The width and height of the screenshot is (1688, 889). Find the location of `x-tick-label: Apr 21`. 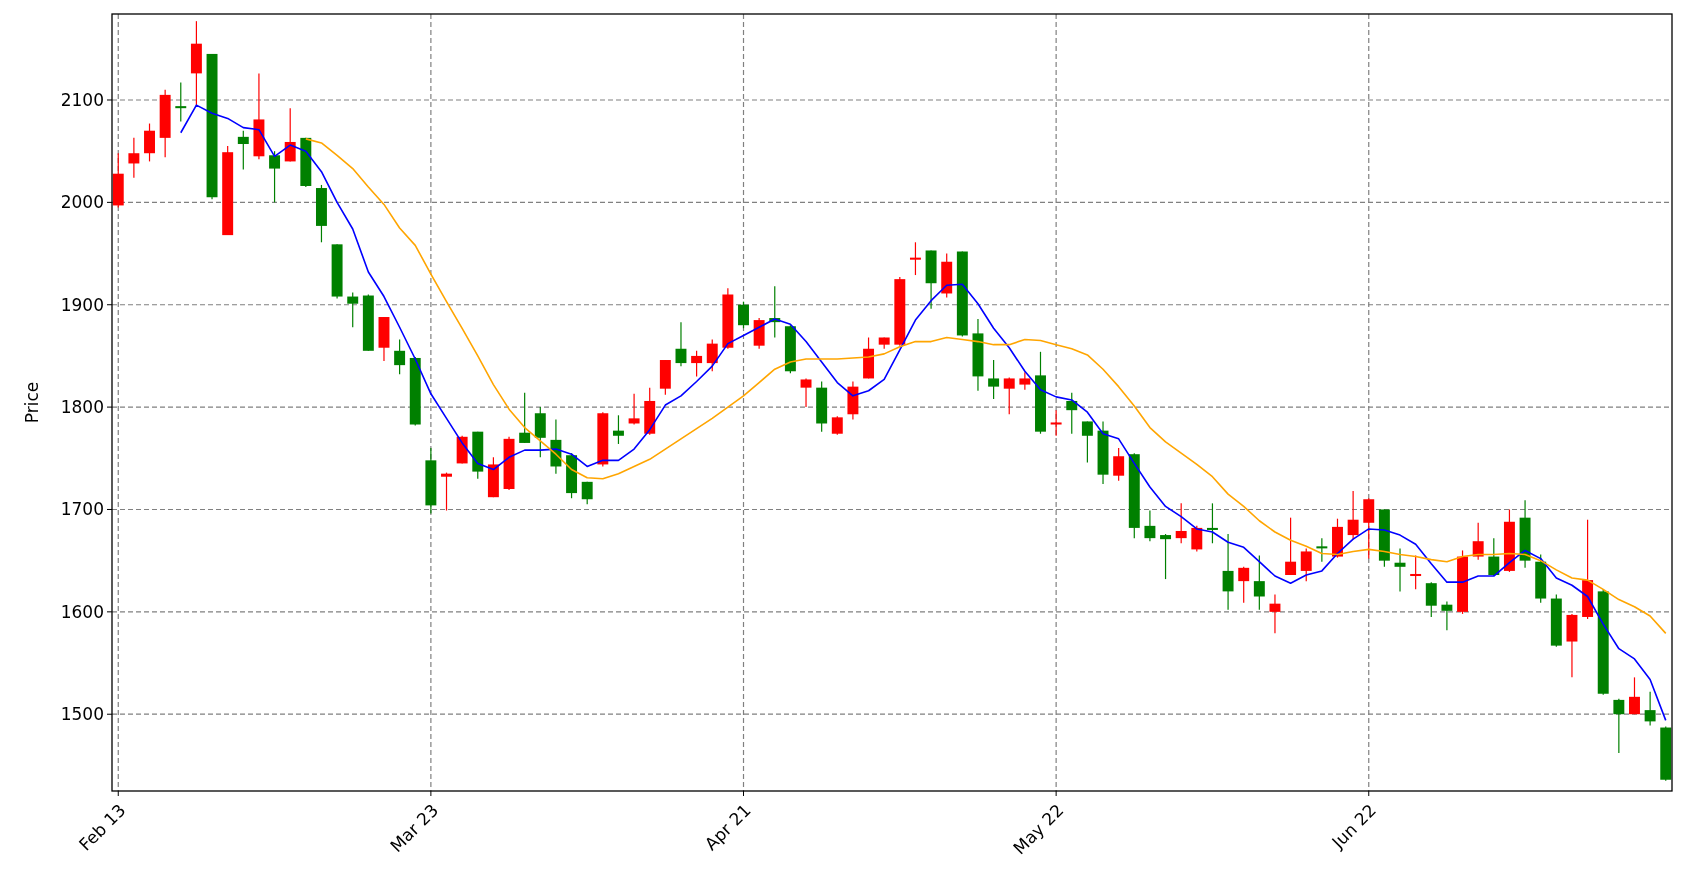

x-tick-label: Apr 21 is located at coordinates (727, 827).